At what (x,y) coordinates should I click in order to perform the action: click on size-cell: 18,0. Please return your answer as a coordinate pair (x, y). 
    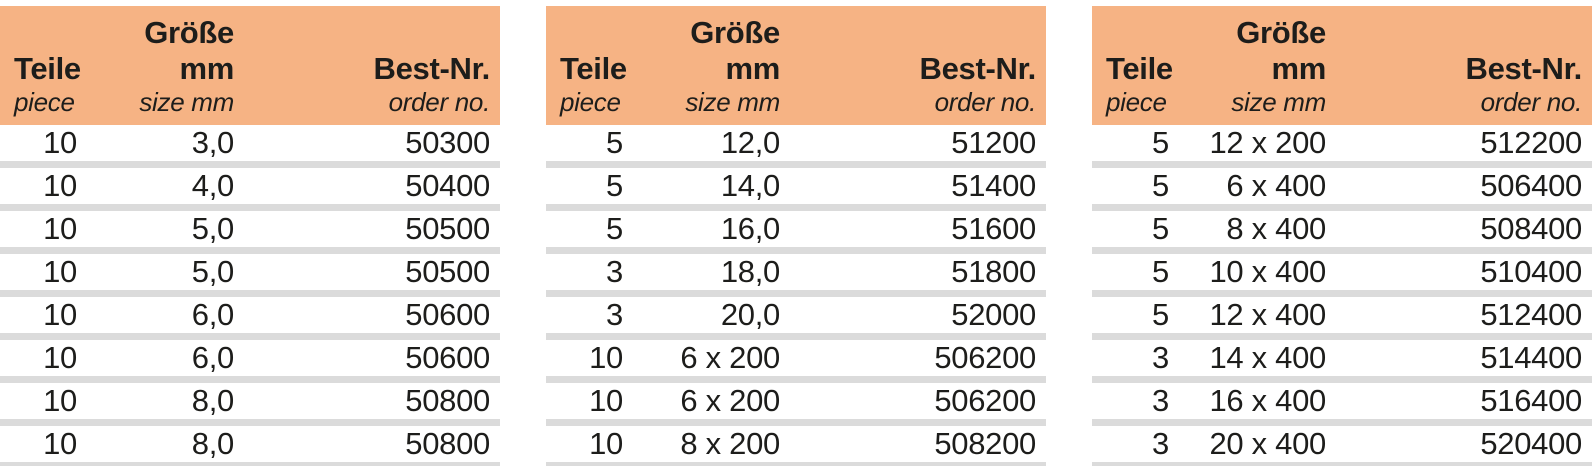
    Looking at the image, I should click on (708, 273).